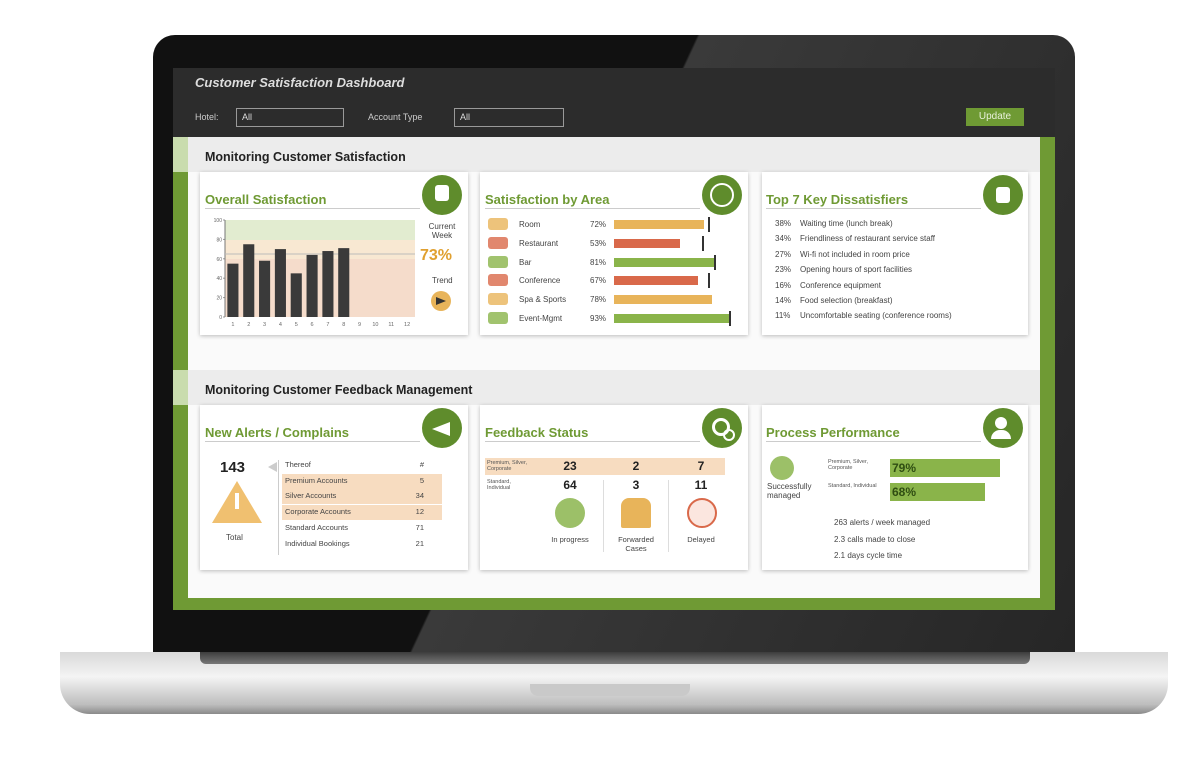 The height and width of the screenshot is (761, 1200). I want to click on stat-text: 2.3 calls made to close, so click(875, 539).